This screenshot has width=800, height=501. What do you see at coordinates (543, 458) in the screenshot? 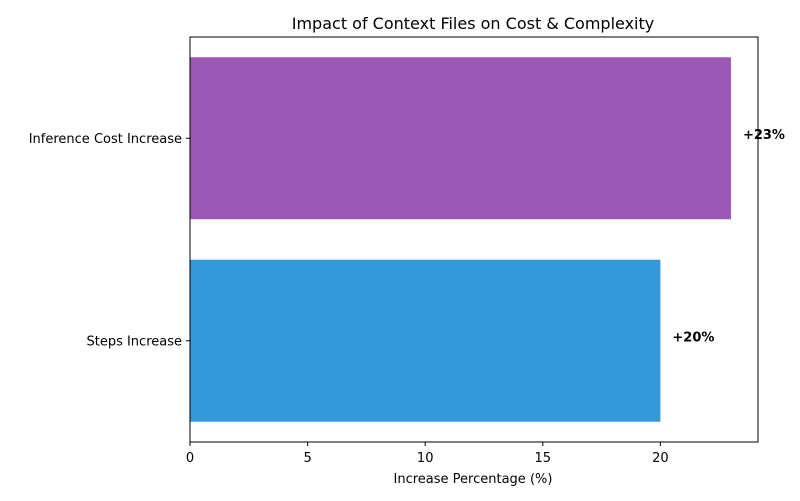
I see `x-tick-label: 15` at bounding box center [543, 458].